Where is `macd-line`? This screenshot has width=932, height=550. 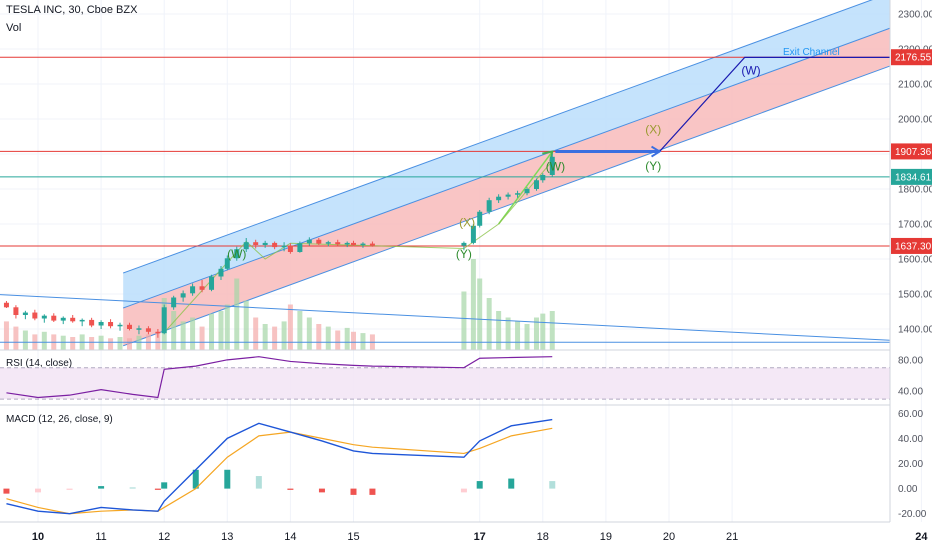 macd-line is located at coordinates (279, 466).